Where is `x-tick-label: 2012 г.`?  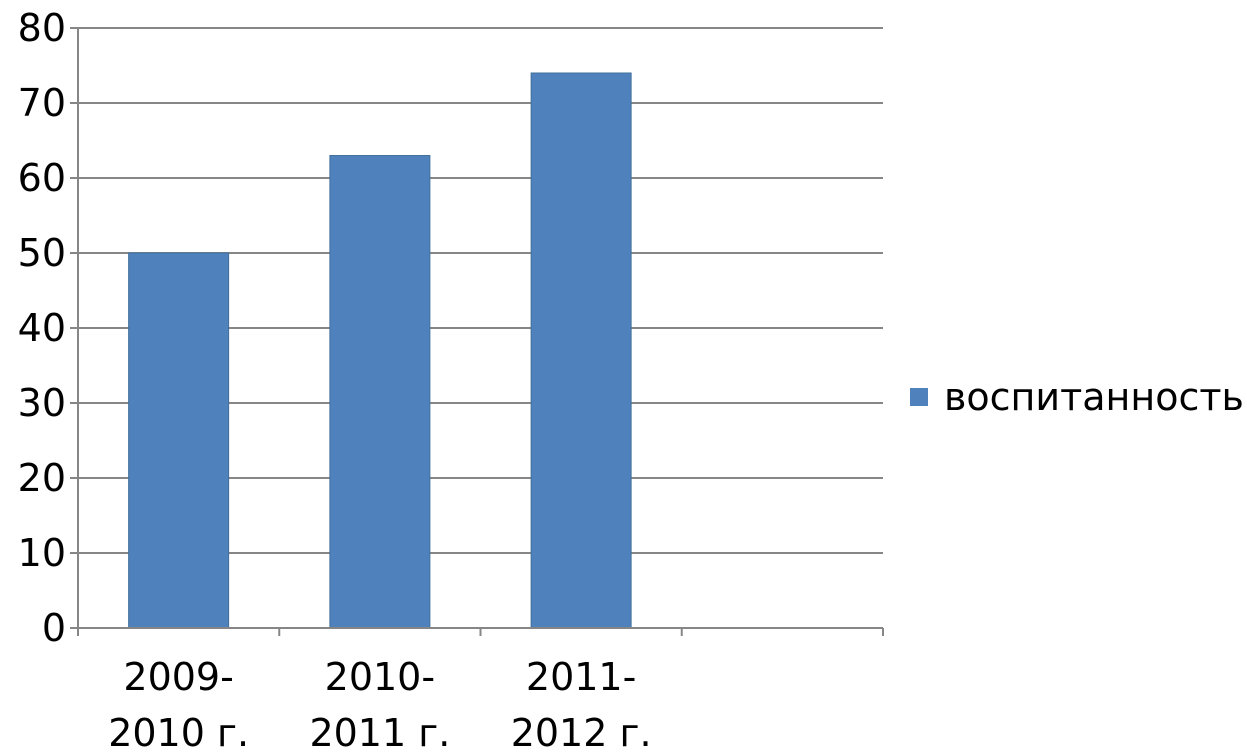 x-tick-label: 2012 г. is located at coordinates (581, 731).